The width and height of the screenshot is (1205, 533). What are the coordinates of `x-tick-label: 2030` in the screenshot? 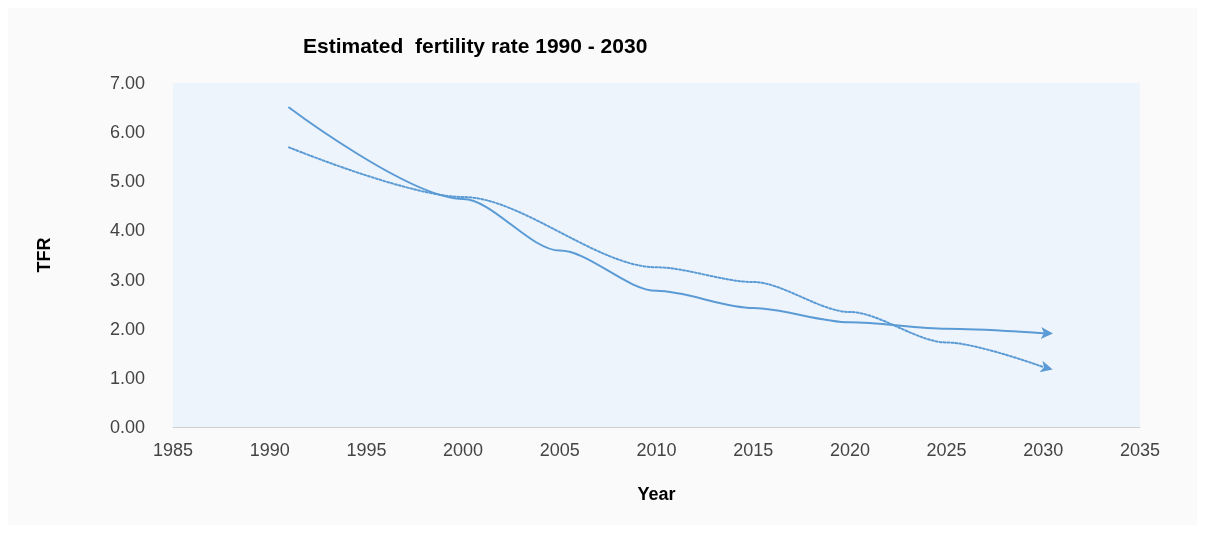 It's located at (1043, 450).